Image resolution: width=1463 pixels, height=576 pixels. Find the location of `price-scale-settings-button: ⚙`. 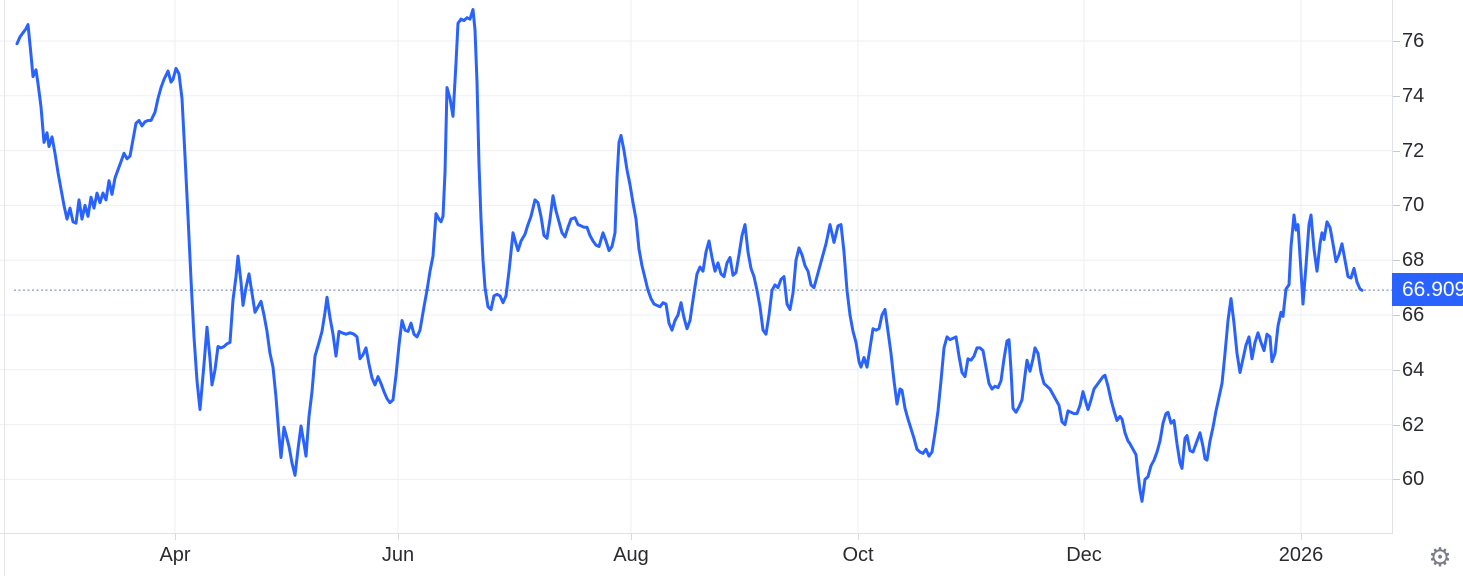

price-scale-settings-button: ⚙ is located at coordinates (1440, 557).